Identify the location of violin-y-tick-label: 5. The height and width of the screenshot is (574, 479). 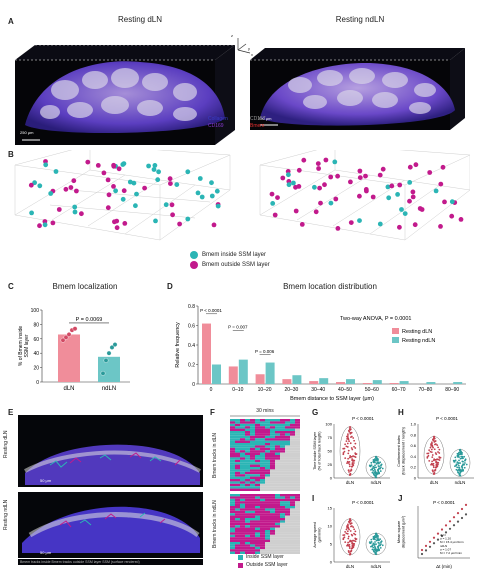
(331, 544).